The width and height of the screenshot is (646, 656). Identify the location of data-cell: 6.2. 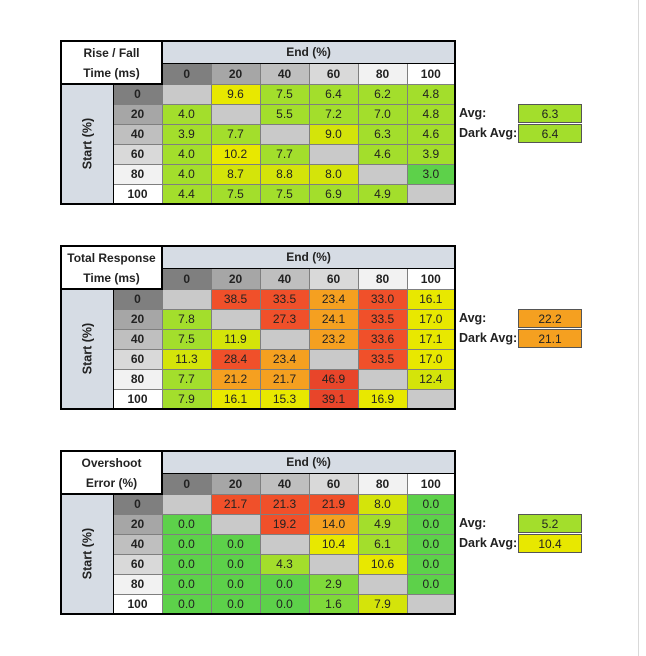
(382, 94).